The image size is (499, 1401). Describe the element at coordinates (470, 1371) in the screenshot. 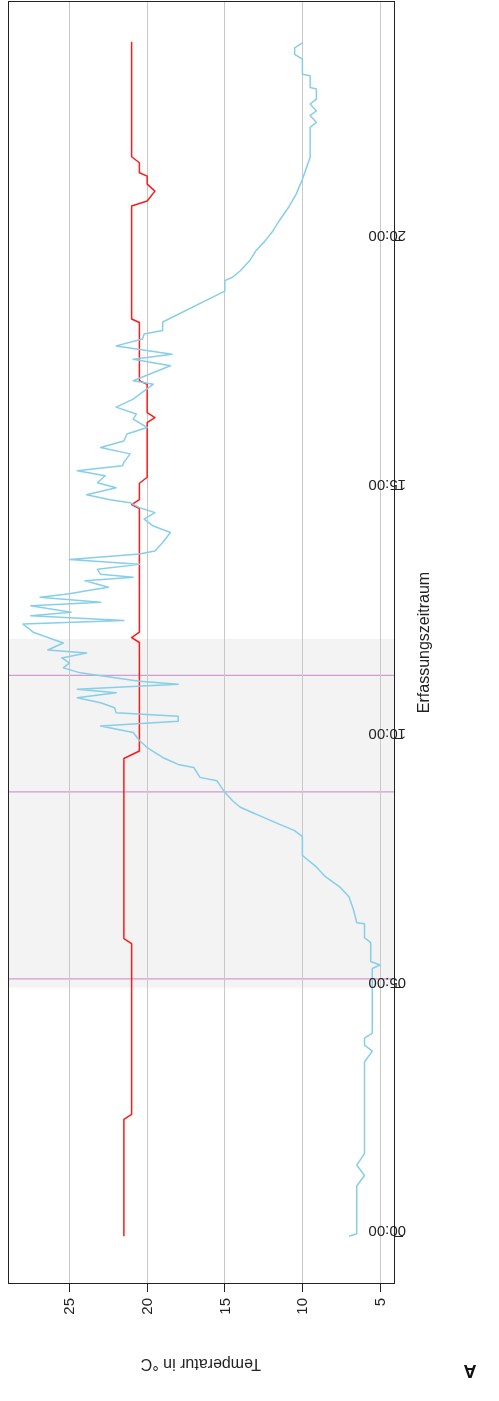

I see `text: A` at that location.